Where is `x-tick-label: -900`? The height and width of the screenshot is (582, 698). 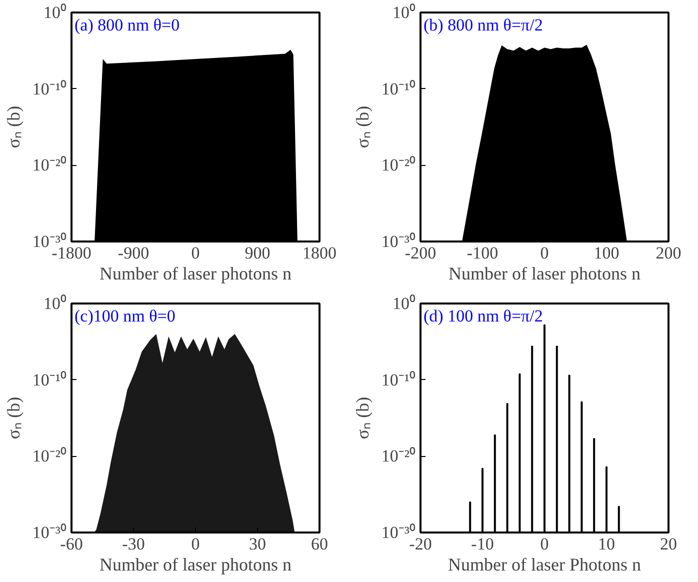
x-tick-label: -900 is located at coordinates (134, 253).